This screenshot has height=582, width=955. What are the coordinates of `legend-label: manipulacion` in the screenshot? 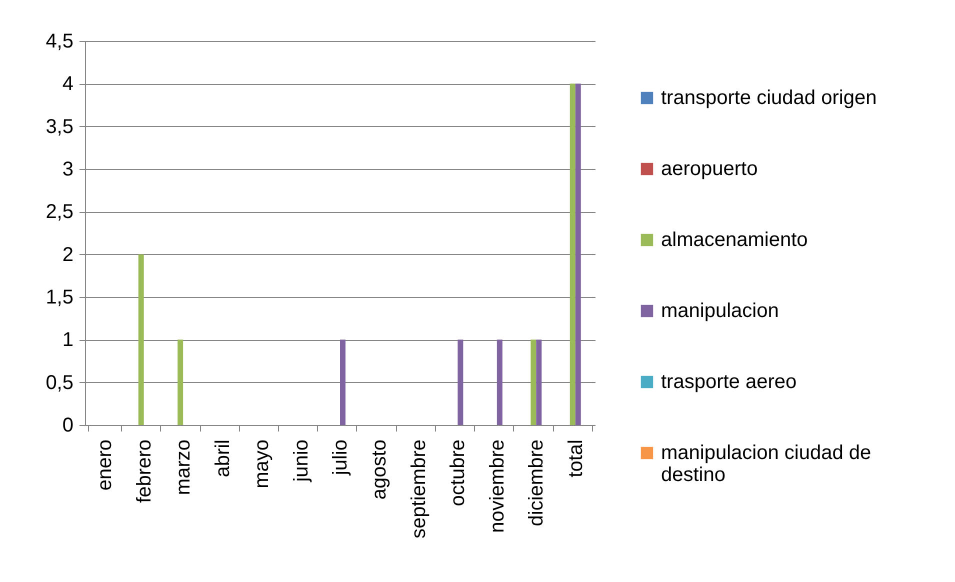 It's located at (720, 311).